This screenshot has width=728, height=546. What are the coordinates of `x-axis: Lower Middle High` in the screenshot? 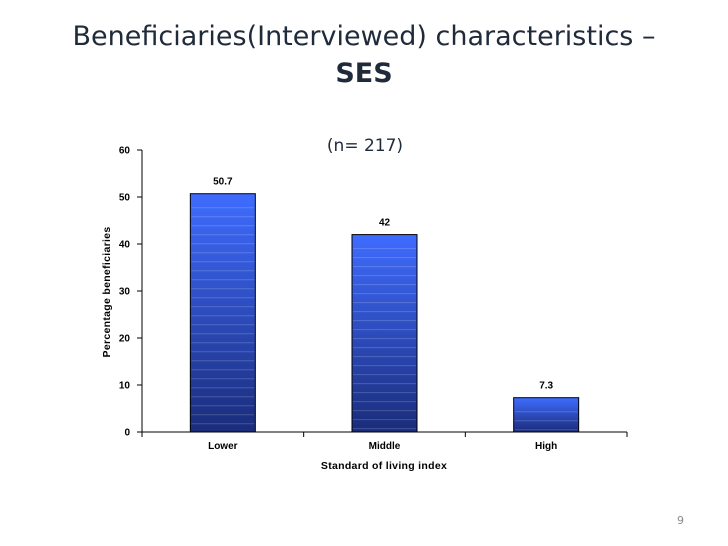 It's located at (384, 441).